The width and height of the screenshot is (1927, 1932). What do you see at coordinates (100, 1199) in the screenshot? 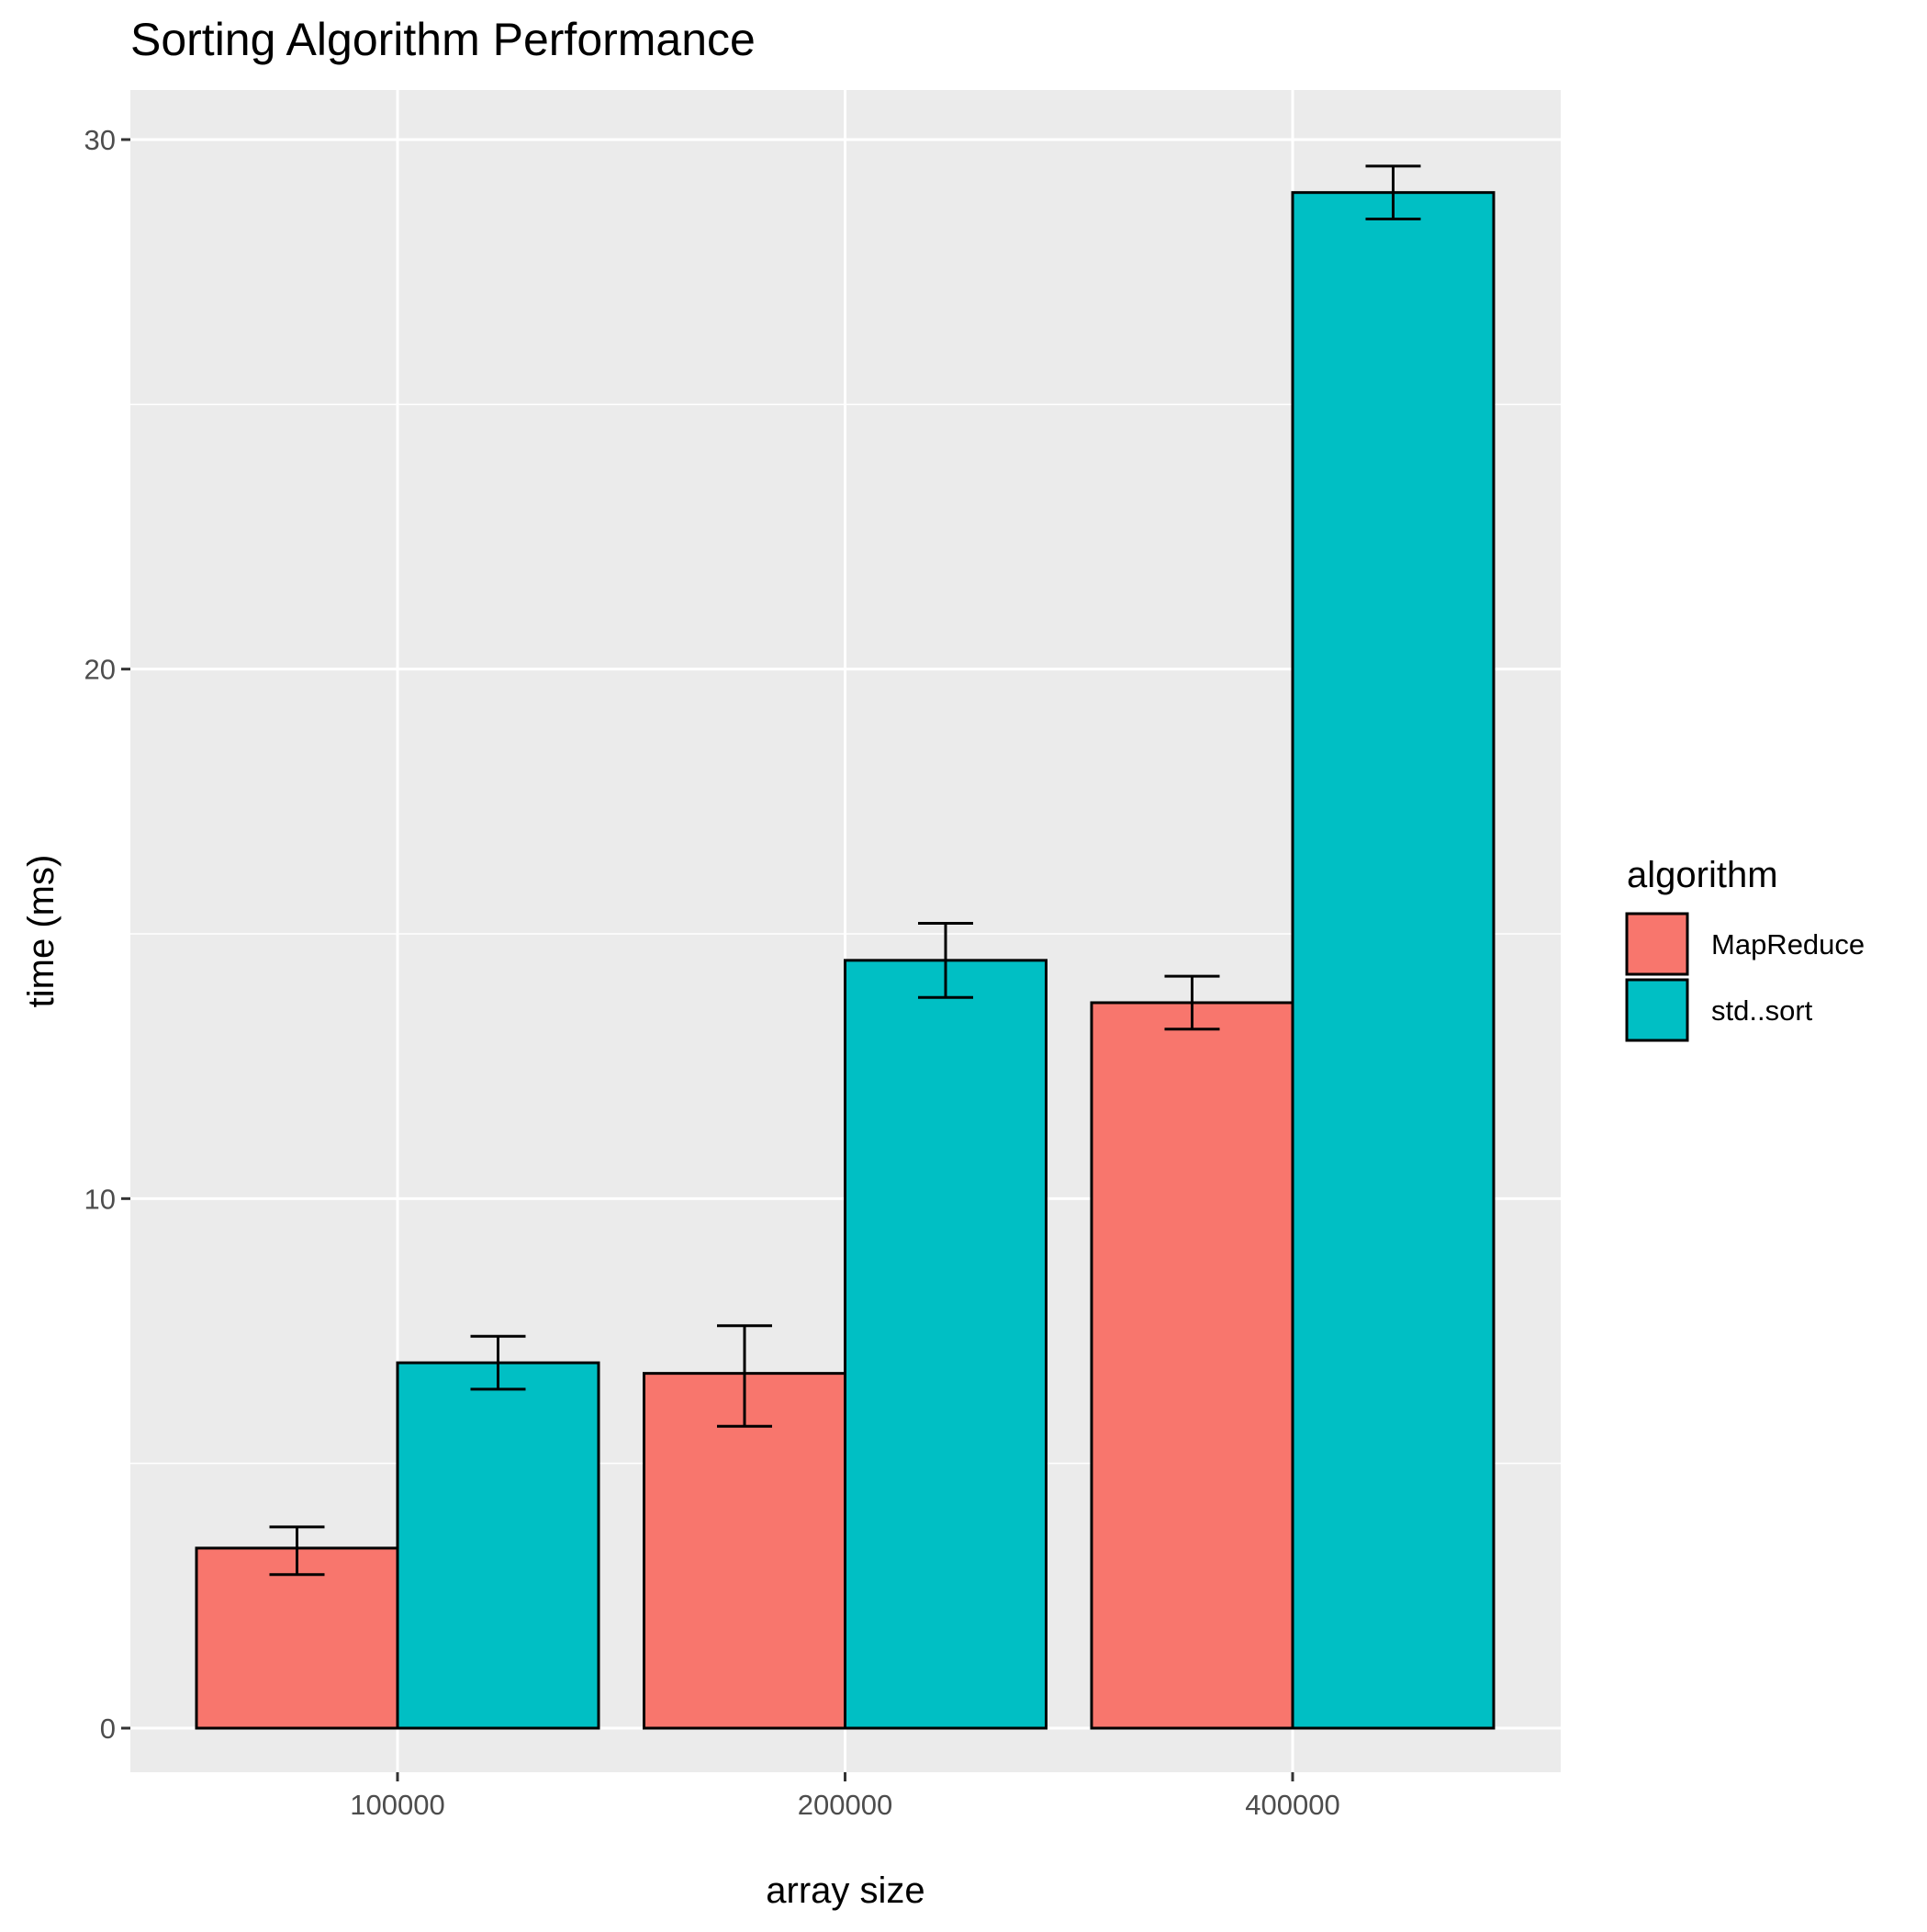
I see `y-tick-label: 10` at bounding box center [100, 1199].